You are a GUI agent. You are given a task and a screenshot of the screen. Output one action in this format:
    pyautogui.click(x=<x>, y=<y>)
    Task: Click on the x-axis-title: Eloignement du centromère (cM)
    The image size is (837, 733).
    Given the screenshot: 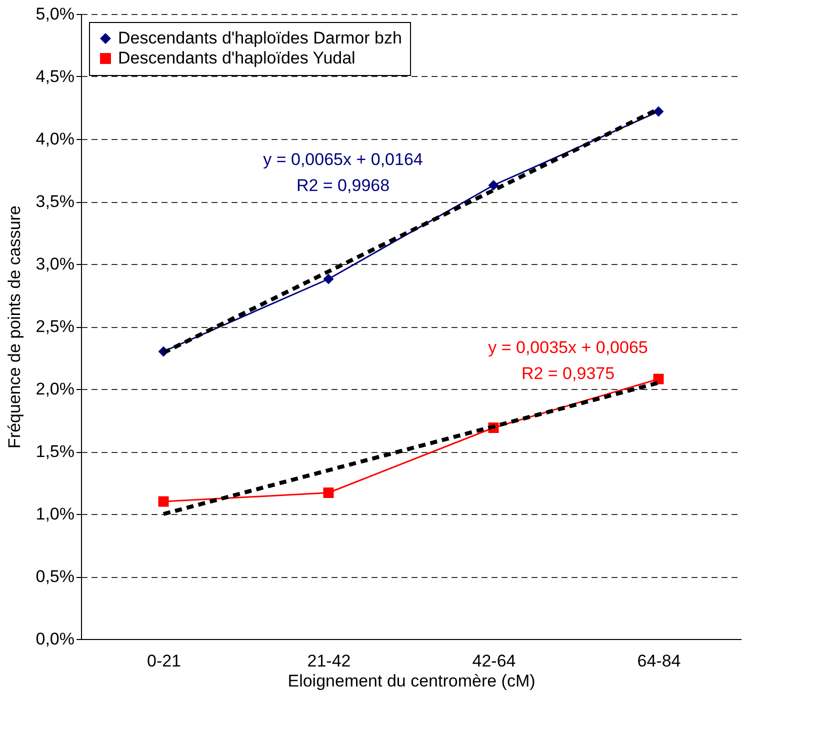 What is the action you would take?
    pyautogui.click(x=412, y=681)
    